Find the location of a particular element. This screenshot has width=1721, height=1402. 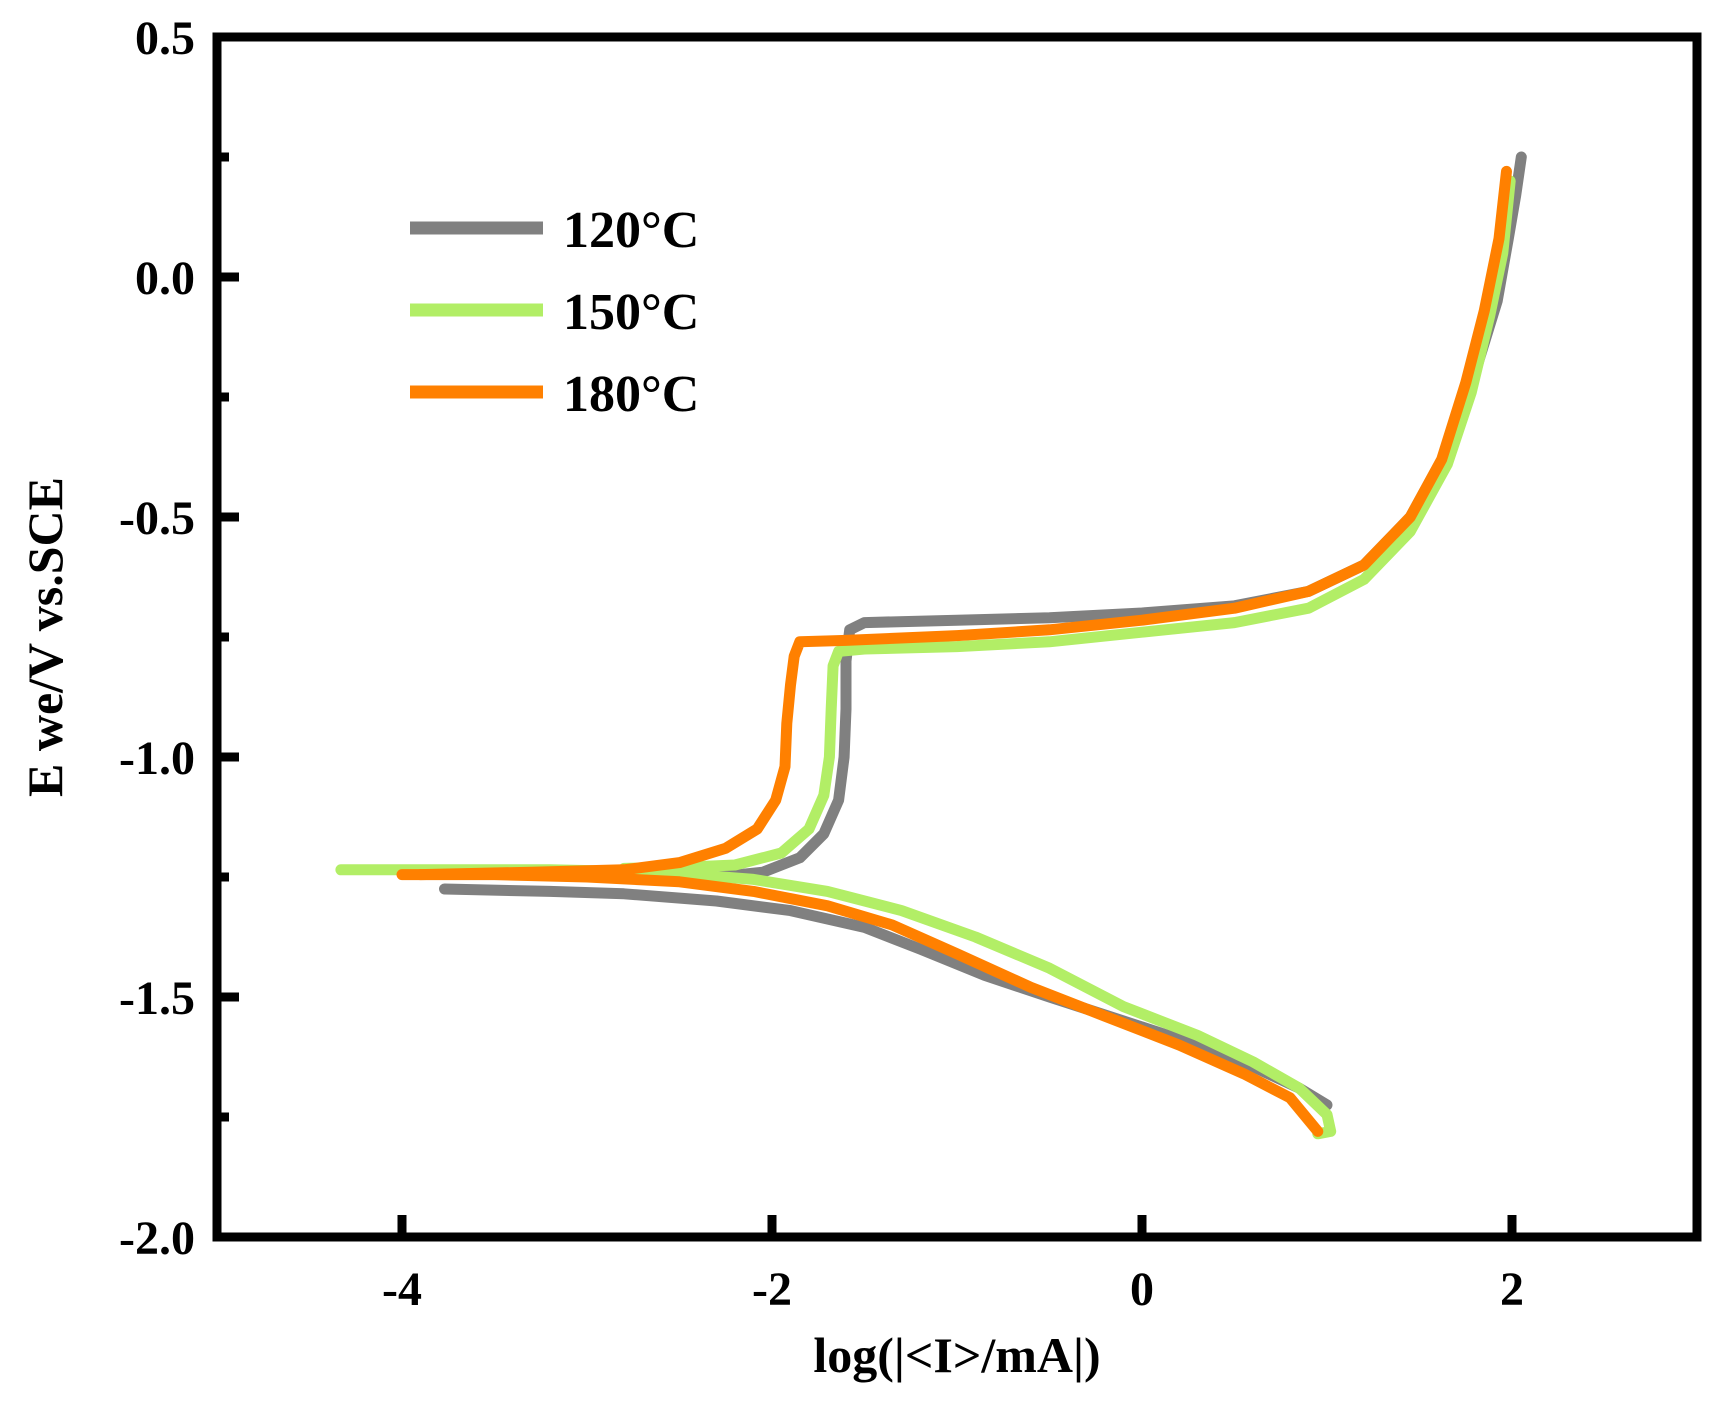

y-tick-label: 0.0 is located at coordinates (165, 278).